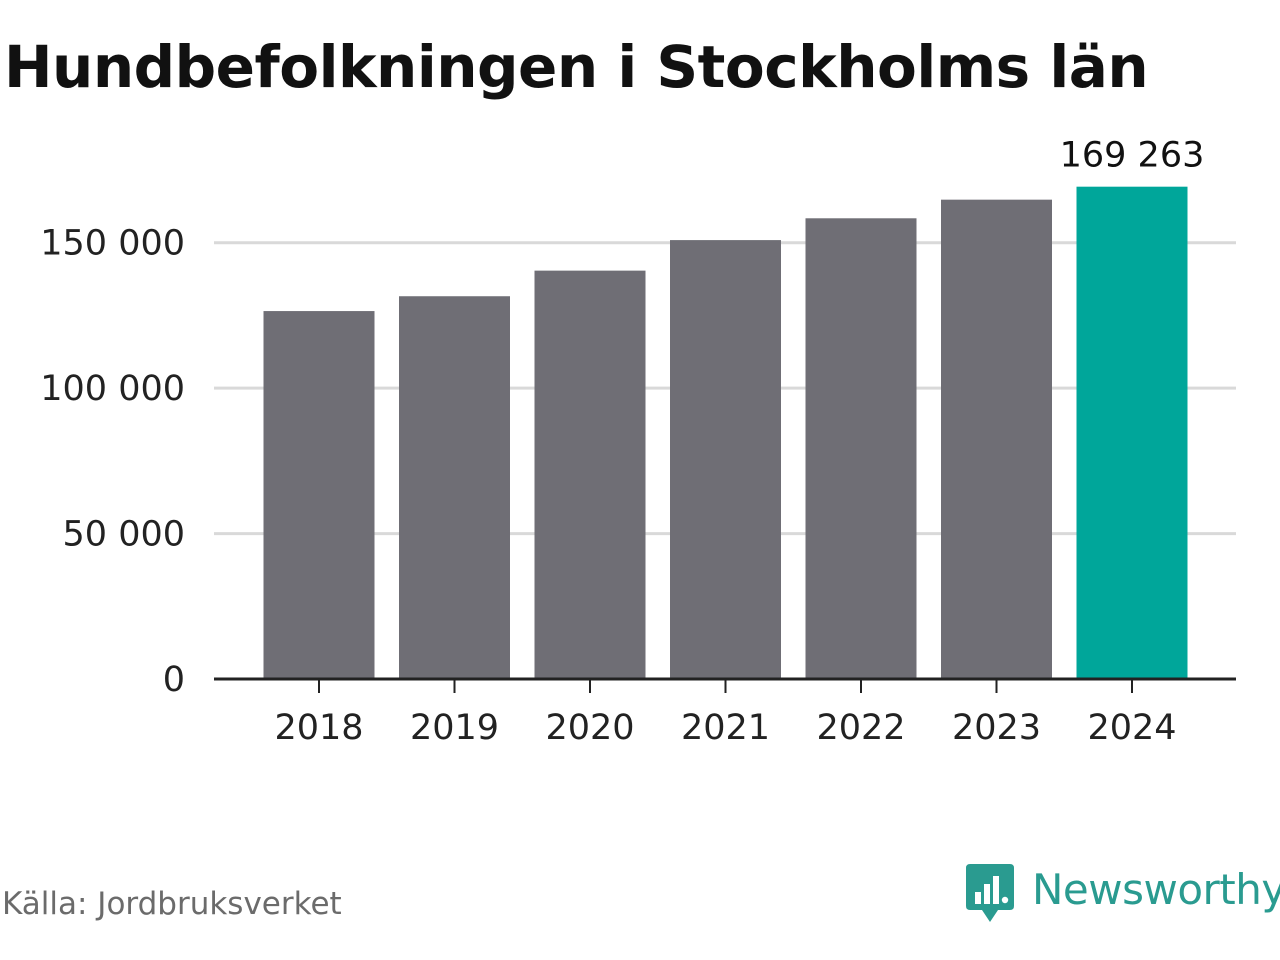 The height and width of the screenshot is (960, 1280). I want to click on bar-2021, so click(725, 460).